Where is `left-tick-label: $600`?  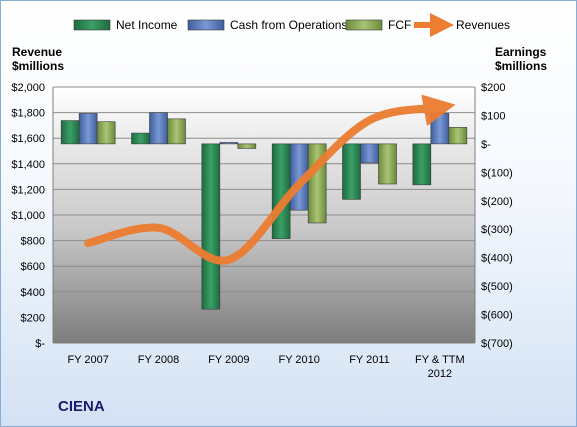
left-tick-label: $600 is located at coordinates (33, 267).